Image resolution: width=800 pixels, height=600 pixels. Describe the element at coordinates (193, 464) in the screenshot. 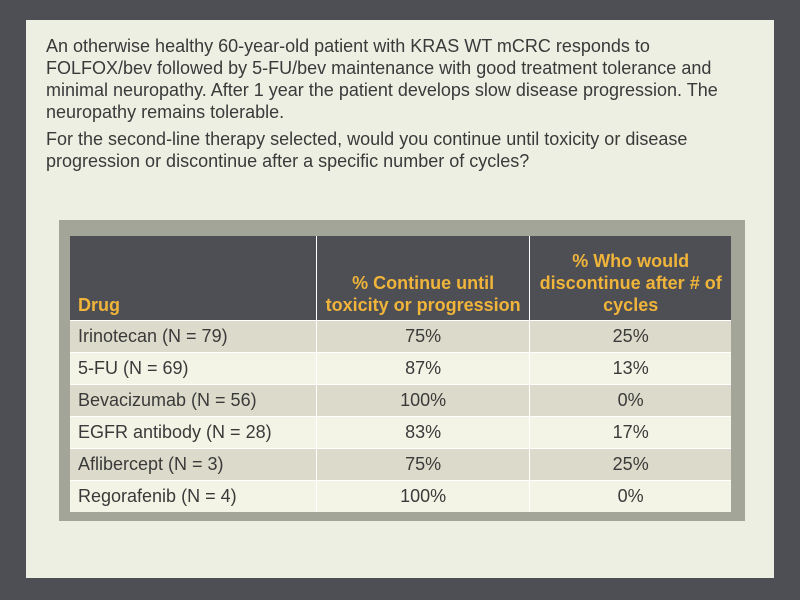

I see `cell-drug: Aflibercept (N = 3)` at that location.